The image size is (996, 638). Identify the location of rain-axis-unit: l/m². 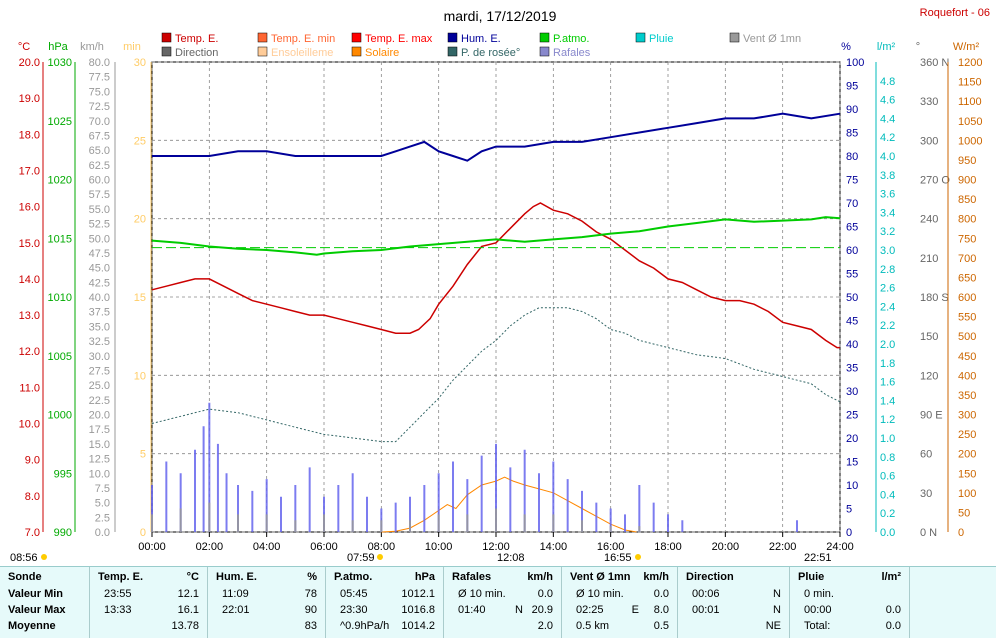
(886, 47).